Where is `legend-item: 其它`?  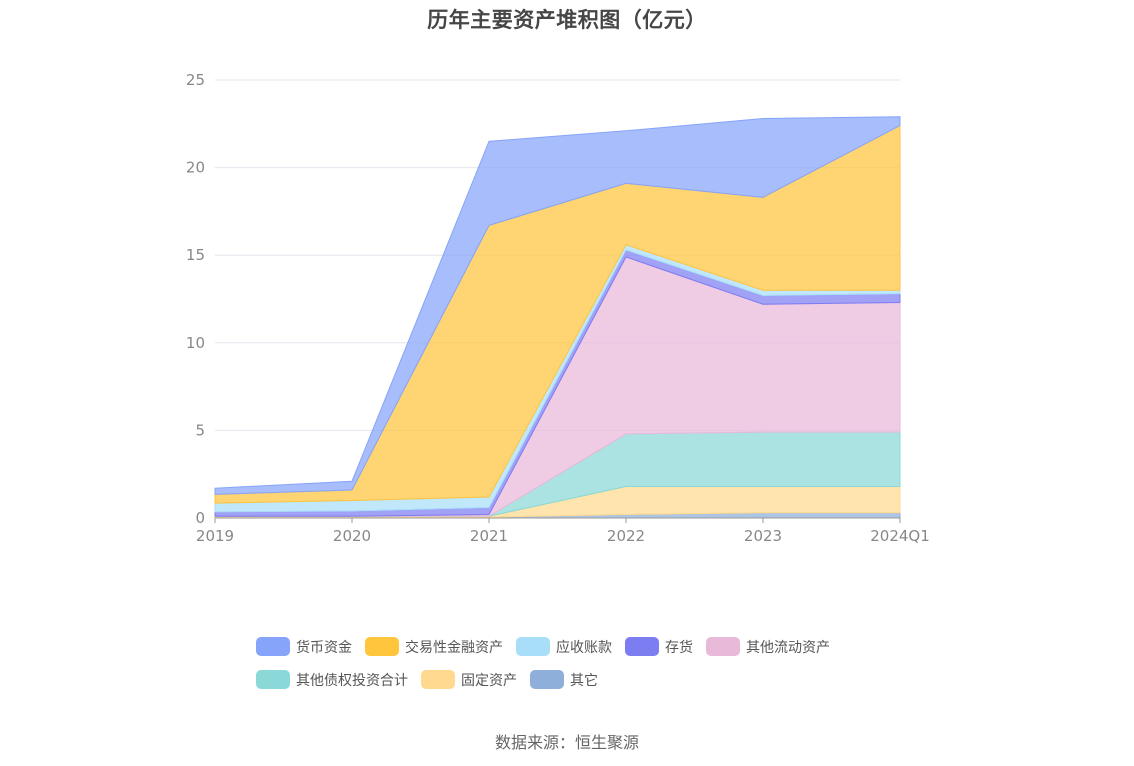
legend-item: 其它 is located at coordinates (564, 680).